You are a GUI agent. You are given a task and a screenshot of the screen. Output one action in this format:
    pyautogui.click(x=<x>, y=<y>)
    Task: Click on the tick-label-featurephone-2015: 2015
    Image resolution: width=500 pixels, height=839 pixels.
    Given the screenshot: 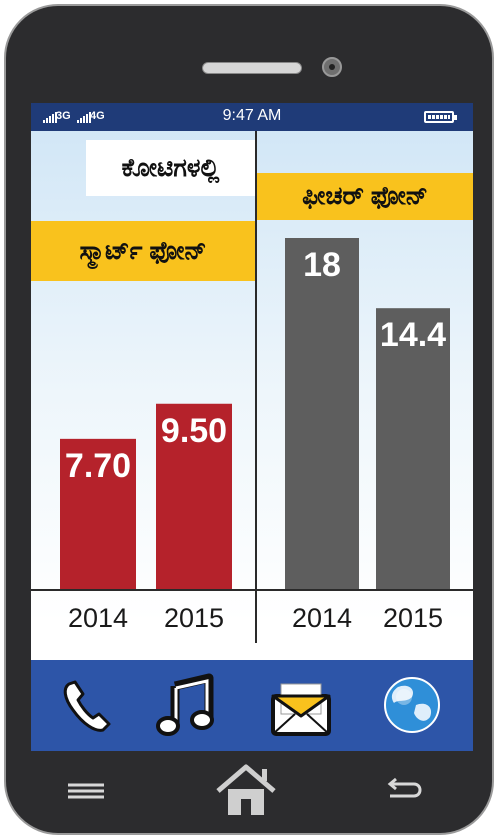 What is the action you would take?
    pyautogui.click(x=413, y=618)
    